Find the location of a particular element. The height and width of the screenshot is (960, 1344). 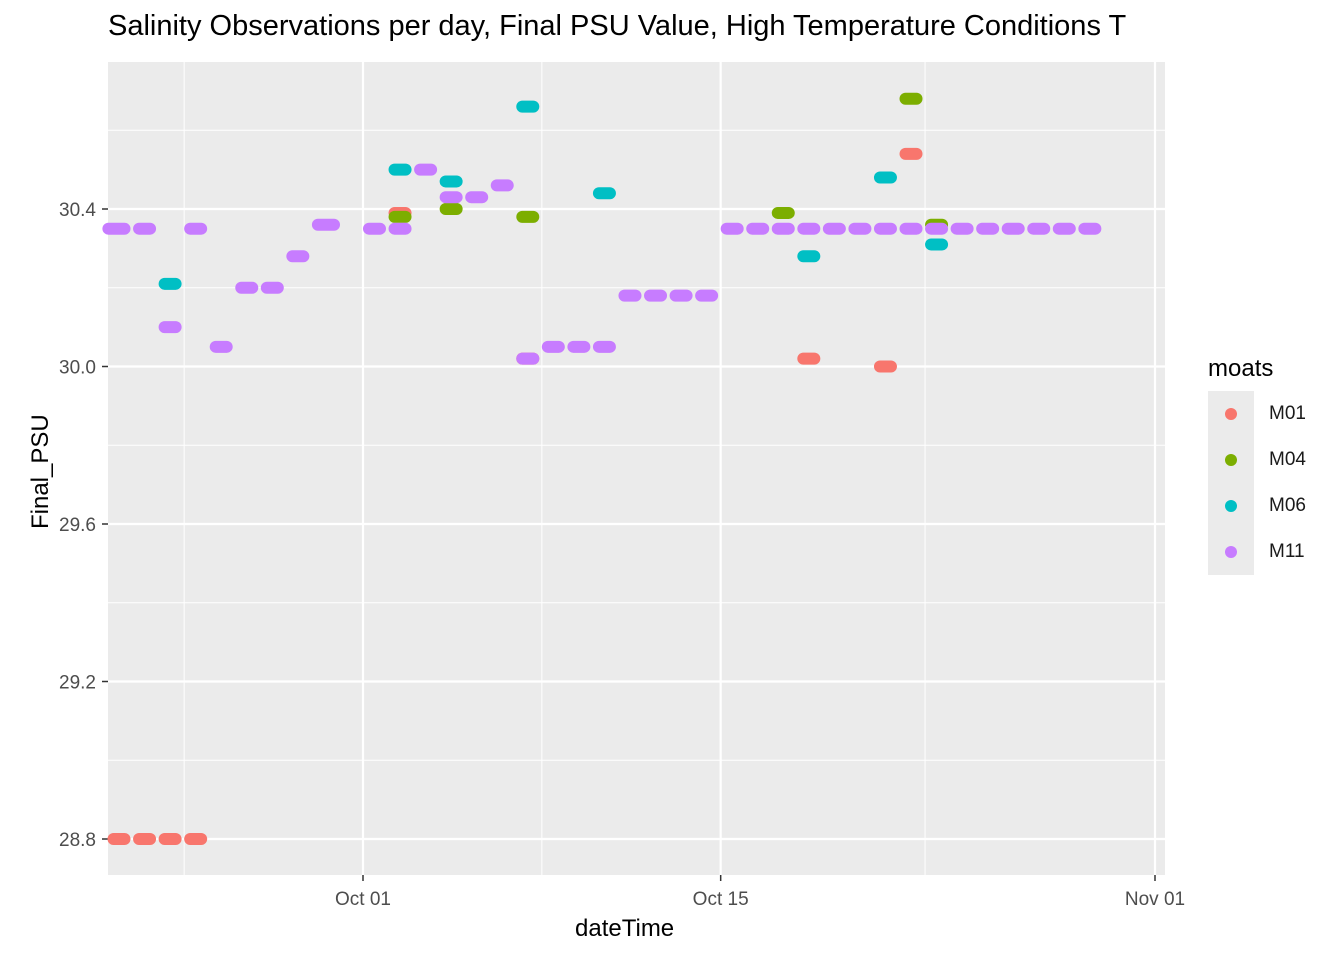

y-axis-title: Final_PSU is located at coordinates (40, 471).